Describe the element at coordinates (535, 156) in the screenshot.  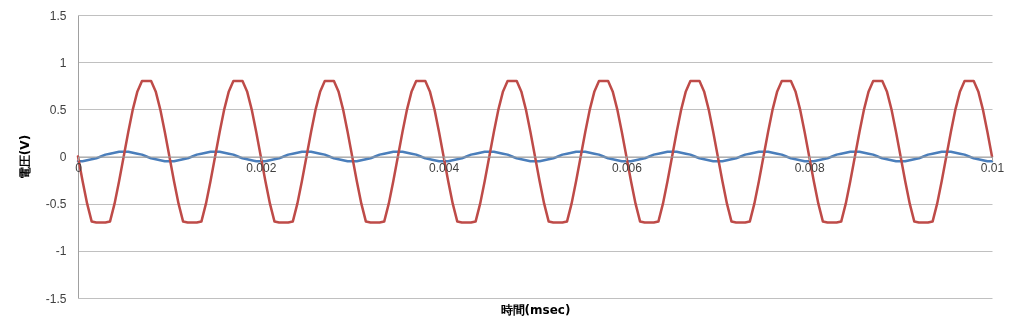
I see `line-series` at that location.